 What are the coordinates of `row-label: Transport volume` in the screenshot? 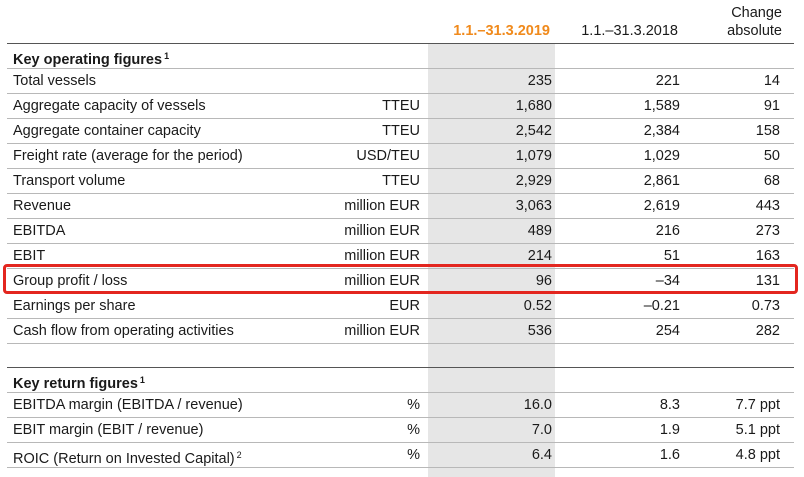 It's located at (69, 181).